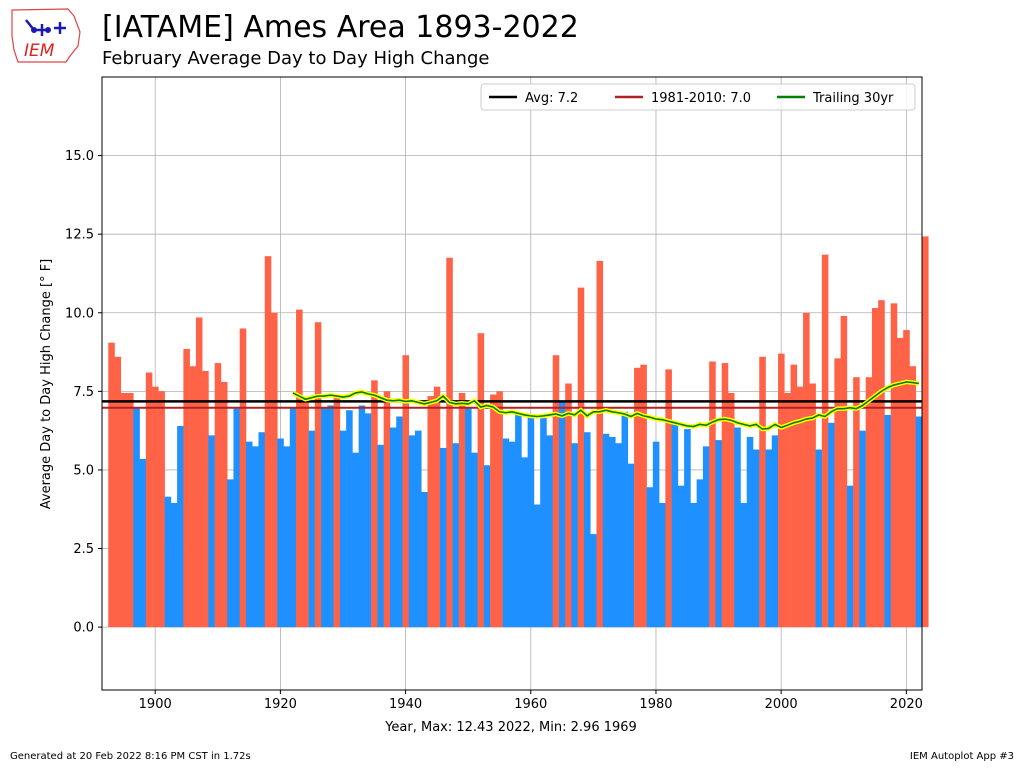 This screenshot has width=1024, height=768. I want to click on logo-text: IEM, so click(39, 51).